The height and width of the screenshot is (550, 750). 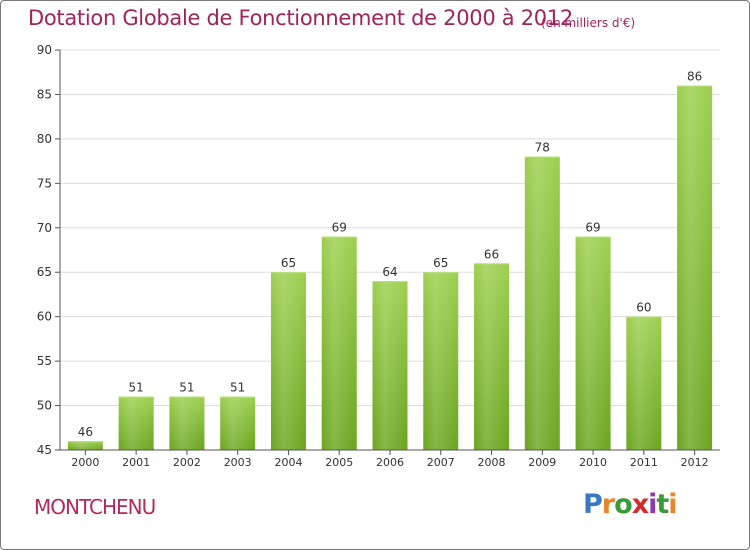 I want to click on x-tick-label: 2005, so click(x=339, y=462).